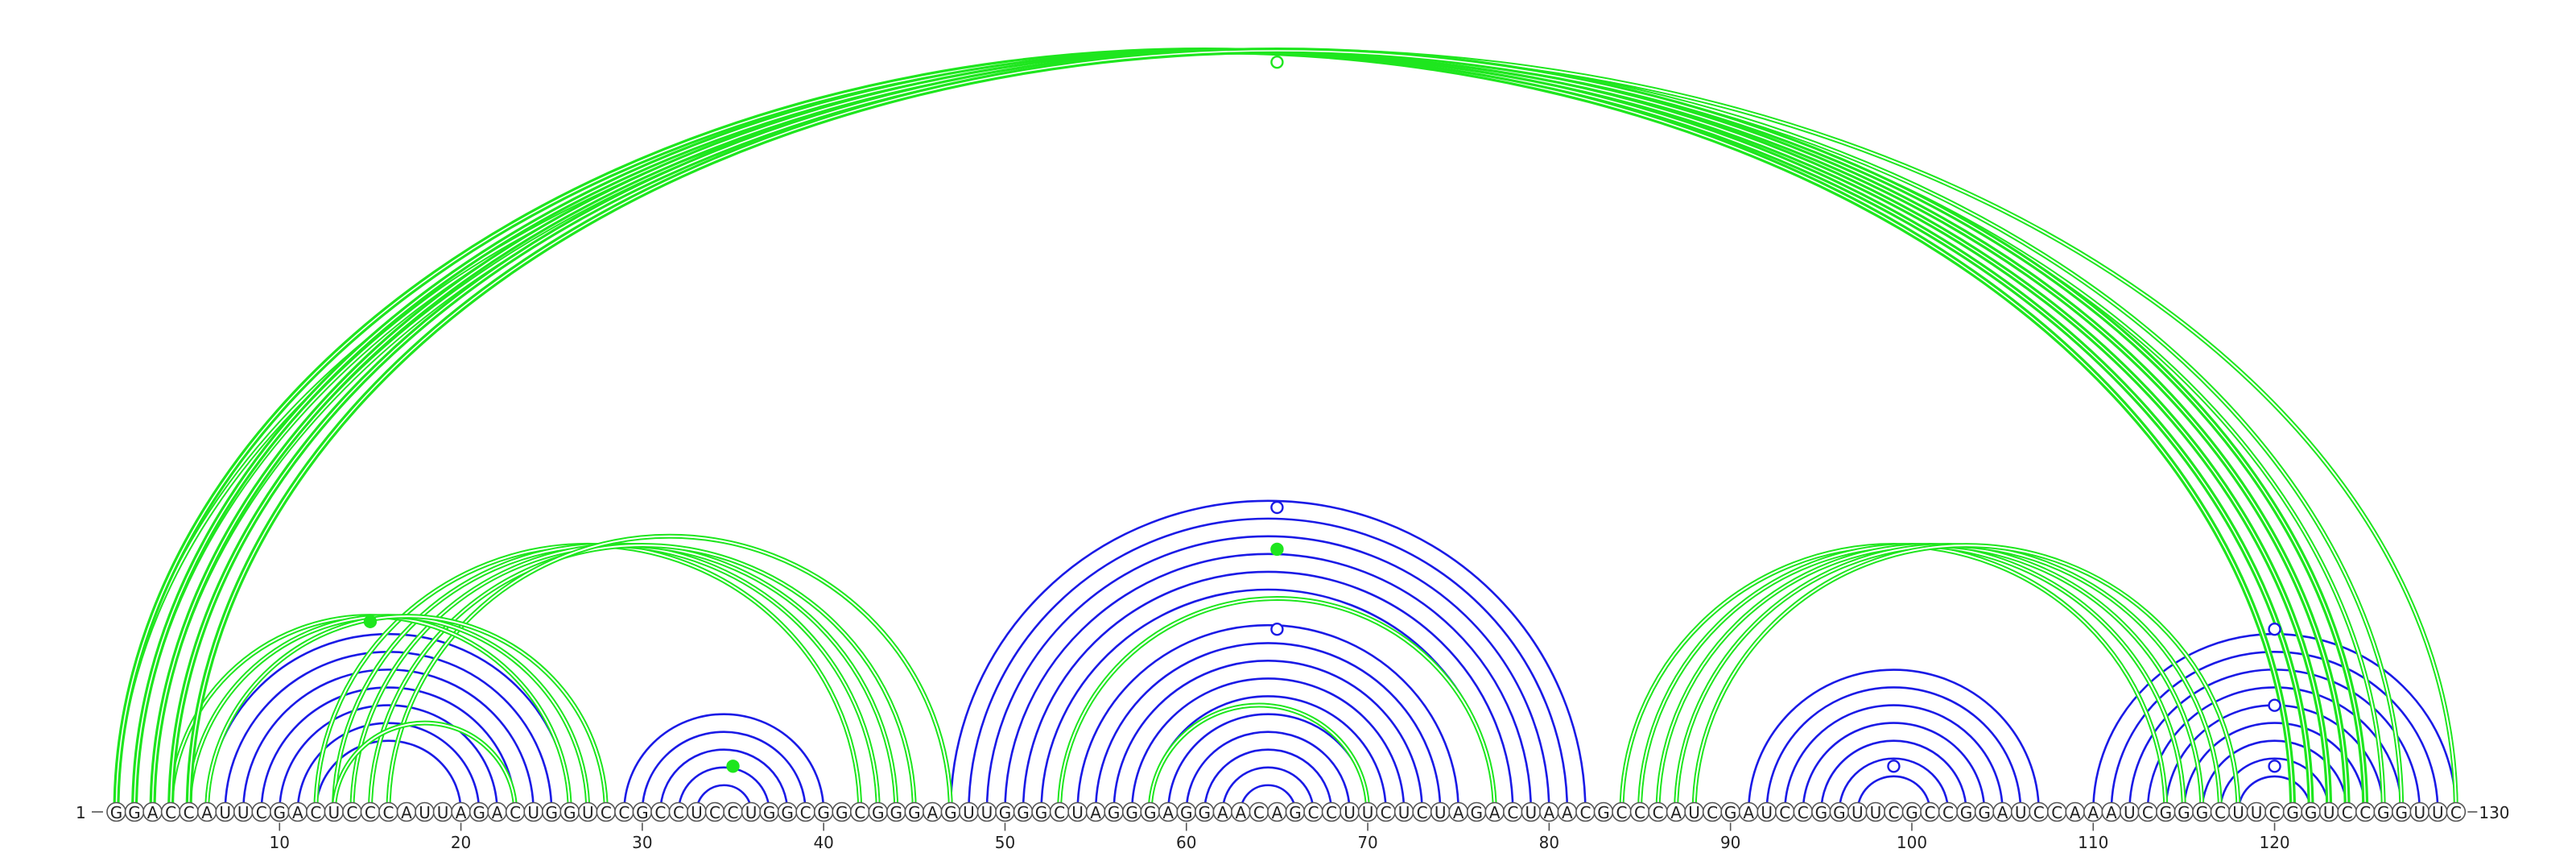 Image resolution: width=2576 pixels, height=857 pixels. What do you see at coordinates (1912, 843) in the screenshot?
I see `tick-label: 100` at bounding box center [1912, 843].